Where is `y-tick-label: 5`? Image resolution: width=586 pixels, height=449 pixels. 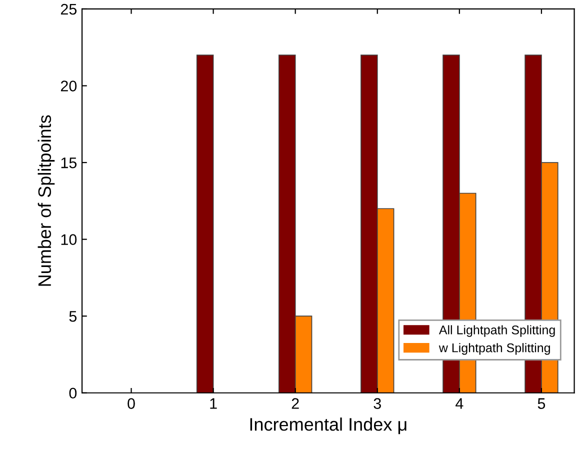
y-tick-label: 5 is located at coordinates (73, 316).